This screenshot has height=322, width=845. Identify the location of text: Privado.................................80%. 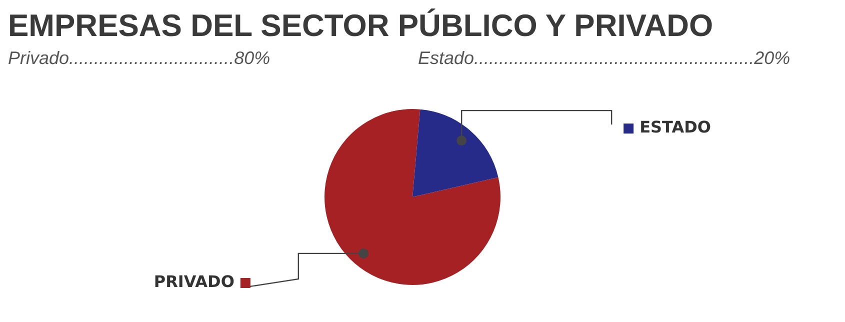
(140, 58).